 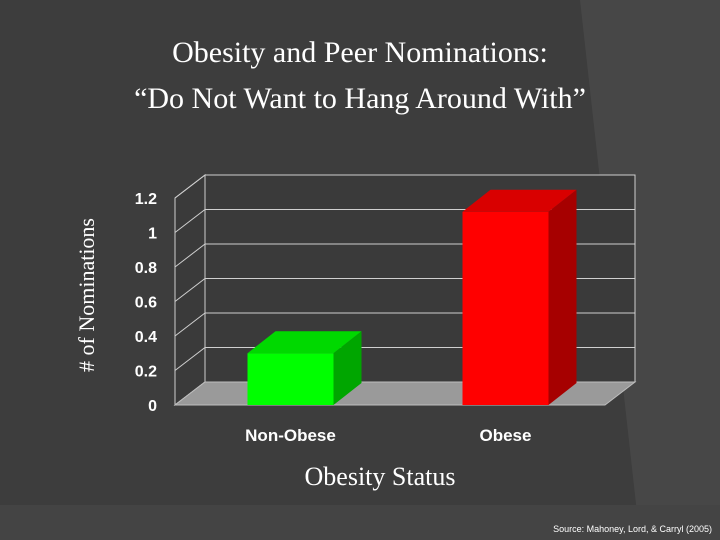 I want to click on x-axis-label: Obesity Status, so click(x=380, y=476).